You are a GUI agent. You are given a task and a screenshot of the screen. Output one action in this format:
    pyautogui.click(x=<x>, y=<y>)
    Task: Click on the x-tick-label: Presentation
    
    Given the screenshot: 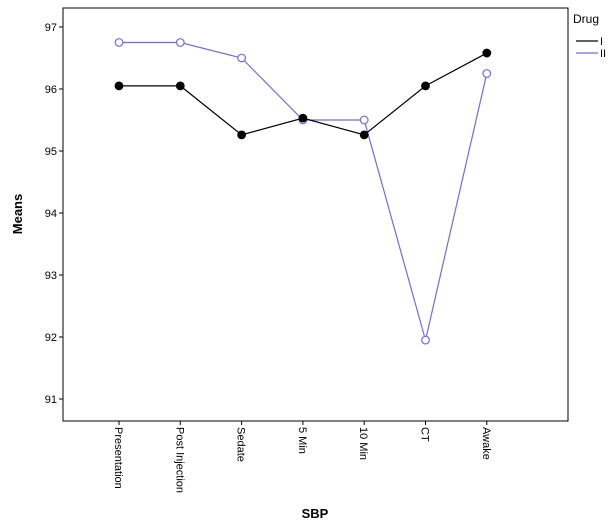 What is the action you would take?
    pyautogui.click(x=118, y=458)
    